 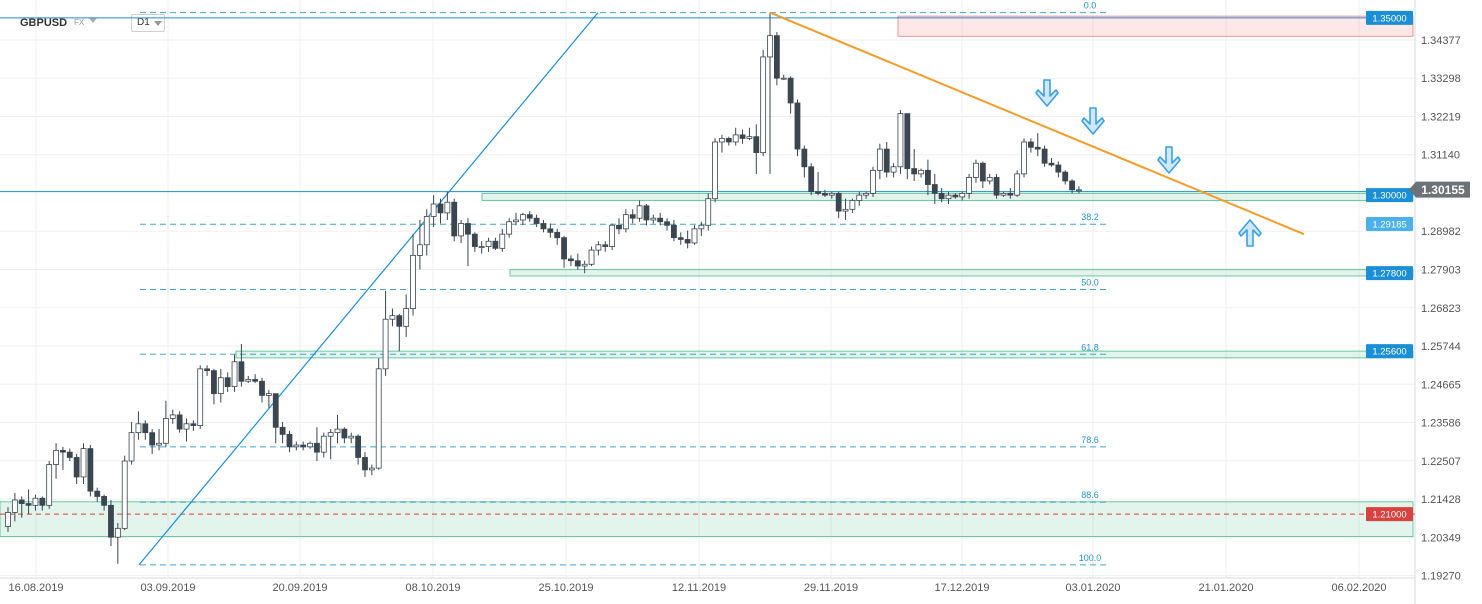 What do you see at coordinates (158, 23) in the screenshot?
I see `chevron-down-icon` at bounding box center [158, 23].